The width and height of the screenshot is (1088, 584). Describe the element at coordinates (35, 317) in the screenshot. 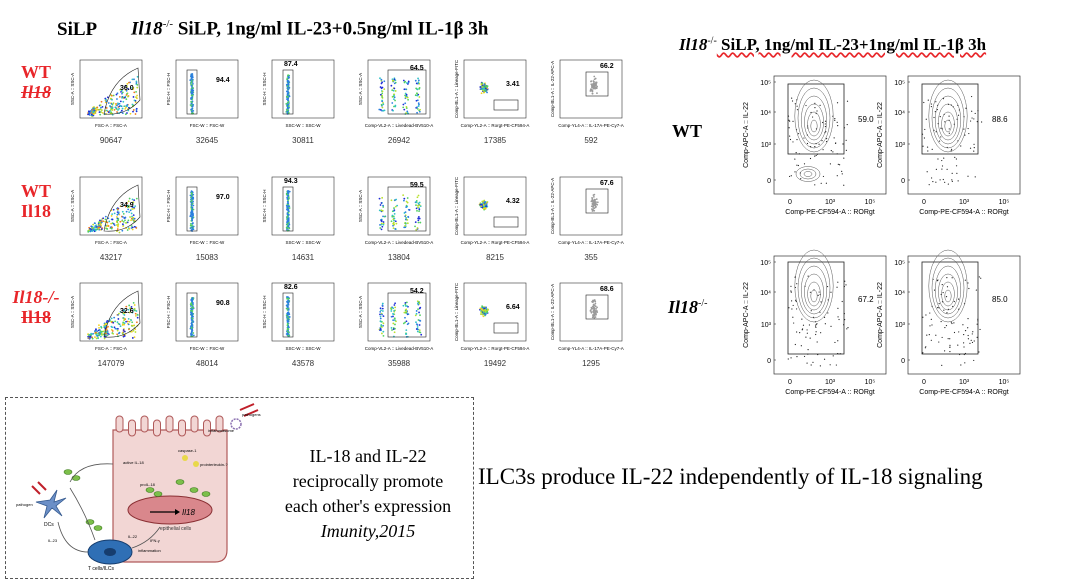

I see `row3-label-bottom: Il18` at that location.